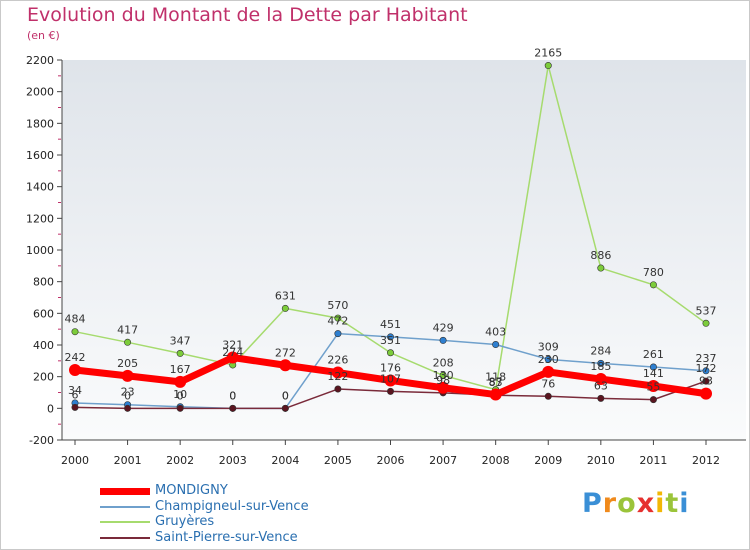 The image size is (750, 550). I want to click on logo-letter: r, so click(610, 503).